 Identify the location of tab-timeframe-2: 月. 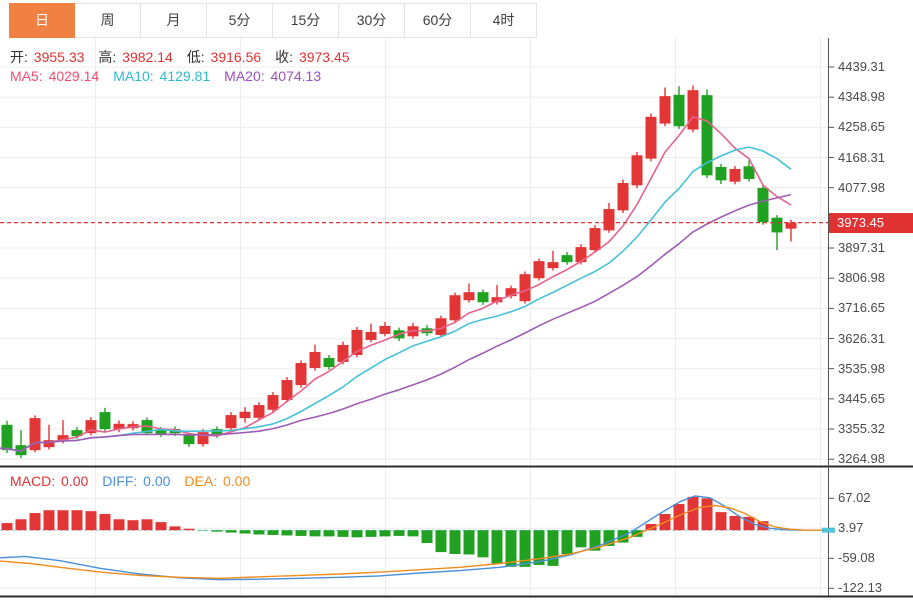
(174, 20).